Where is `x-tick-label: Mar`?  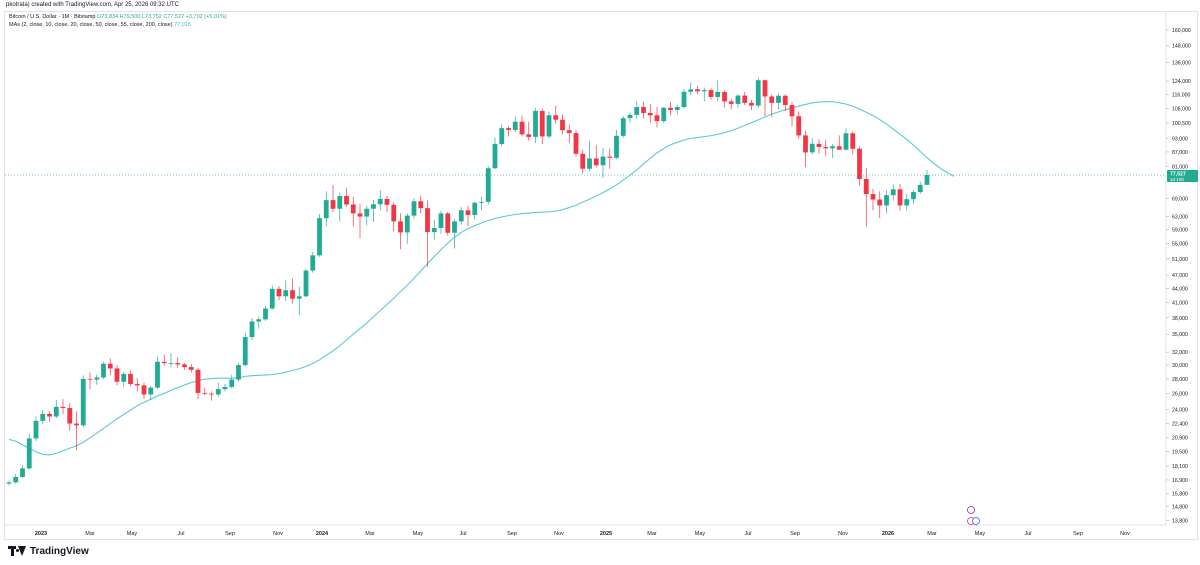
x-tick-label: Mar is located at coordinates (370, 534).